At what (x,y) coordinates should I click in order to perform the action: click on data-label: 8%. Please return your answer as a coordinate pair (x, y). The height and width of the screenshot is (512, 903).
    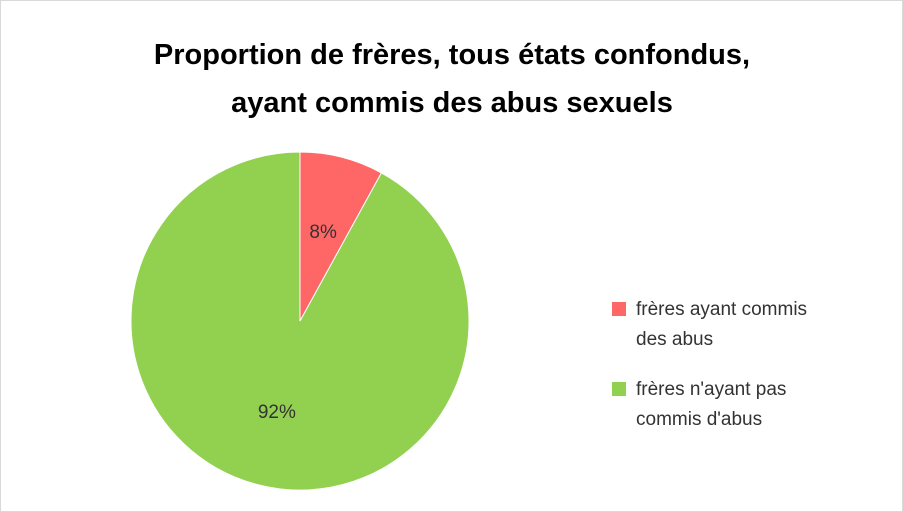
    Looking at the image, I should click on (323, 232).